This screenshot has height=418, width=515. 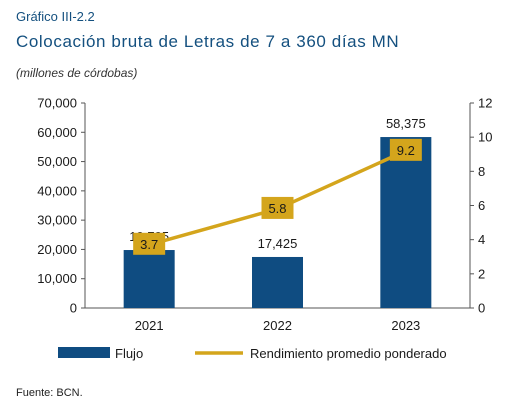 I want to click on point-value-label: 9.2, so click(x=406, y=150).